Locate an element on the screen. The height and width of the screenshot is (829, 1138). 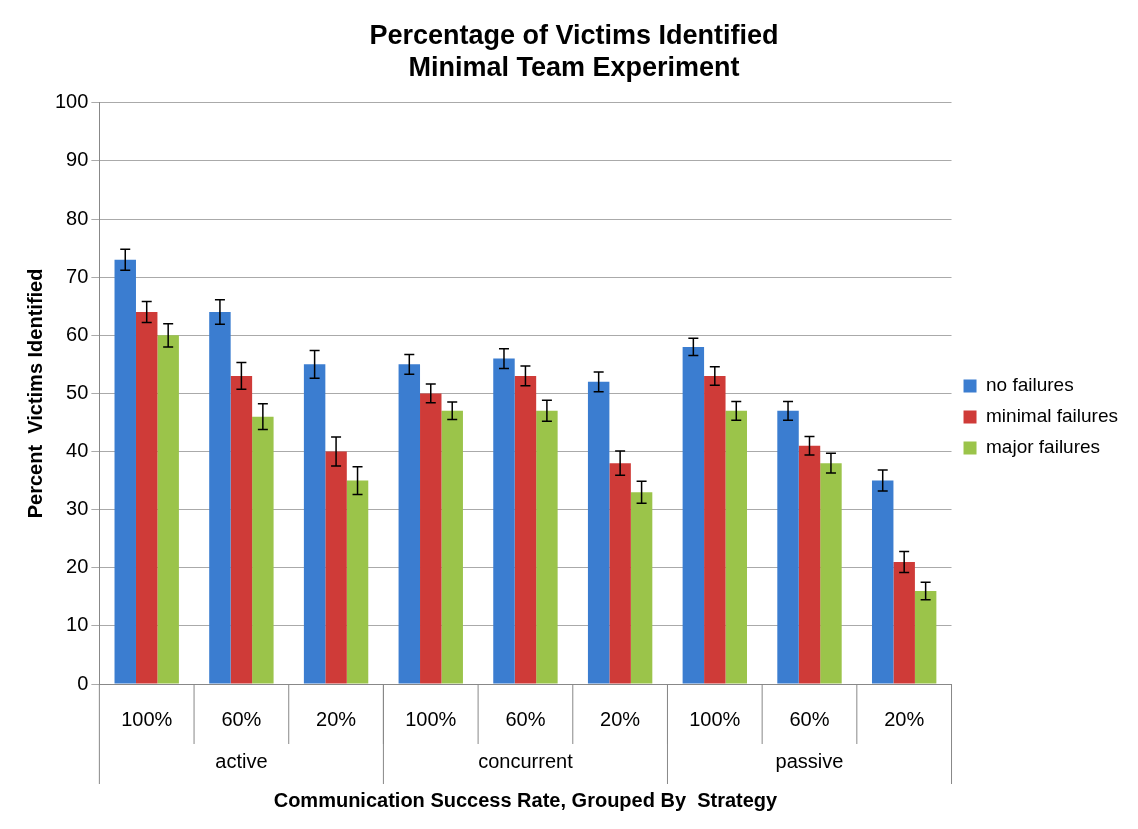
y-tick-label: 100 is located at coordinates (71, 101).